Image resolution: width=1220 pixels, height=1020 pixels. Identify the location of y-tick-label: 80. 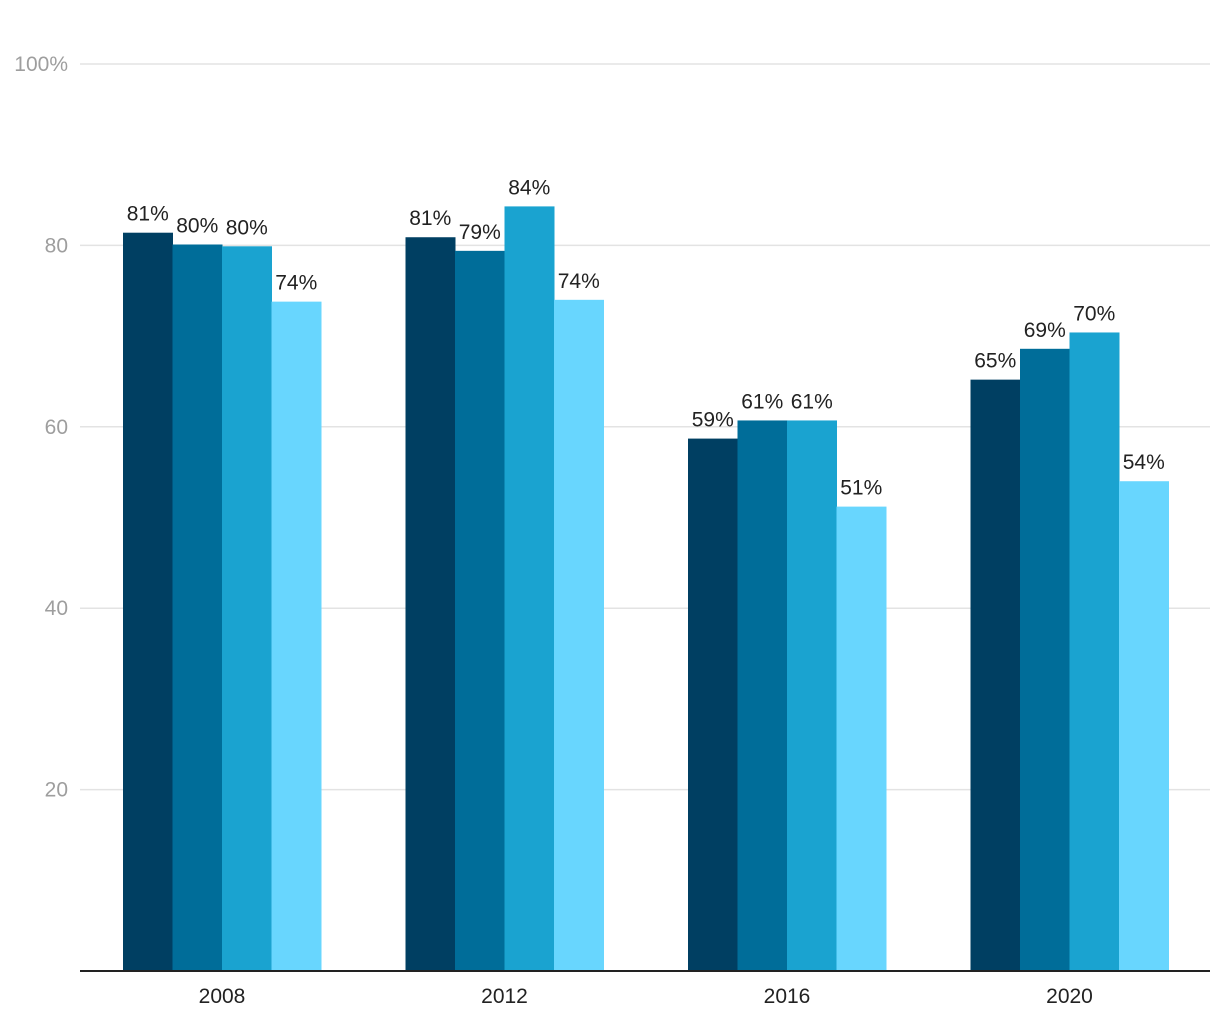
(56, 245).